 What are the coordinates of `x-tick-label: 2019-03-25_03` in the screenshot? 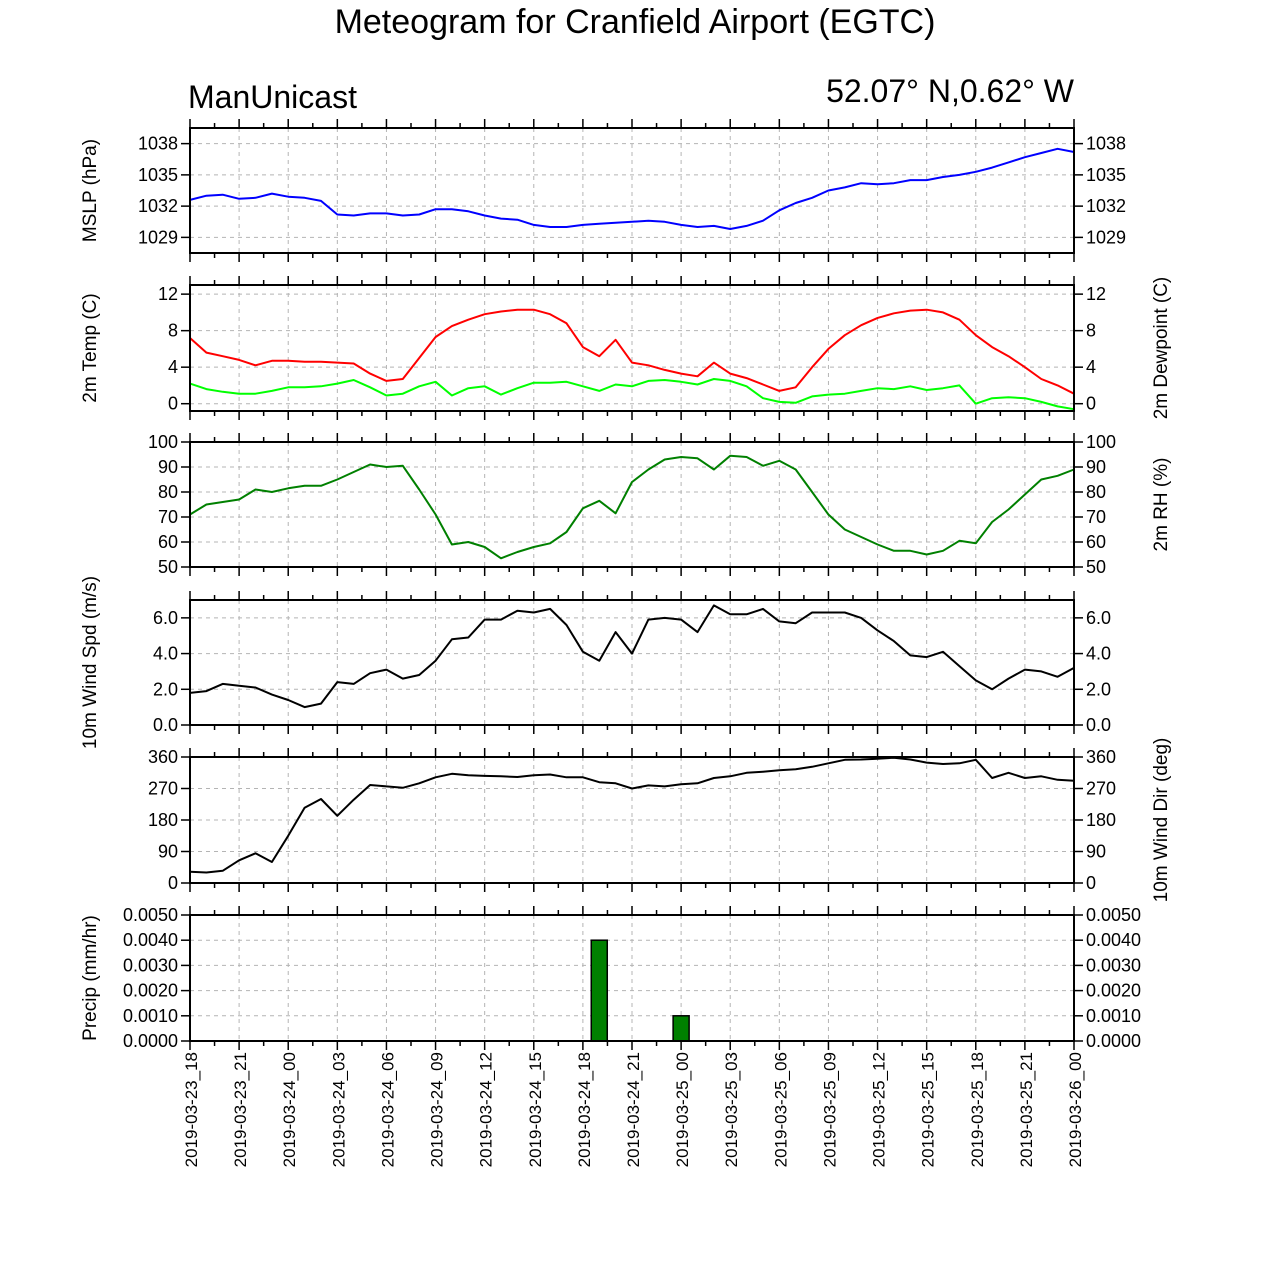 It's located at (731, 1109).